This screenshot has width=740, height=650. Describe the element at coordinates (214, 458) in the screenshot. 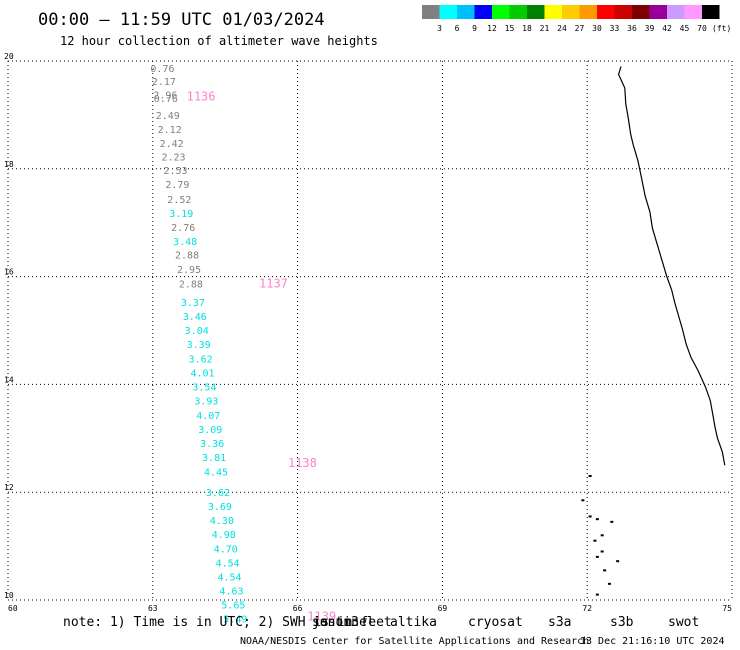

I see `wave-height-point: 3.81` at that location.